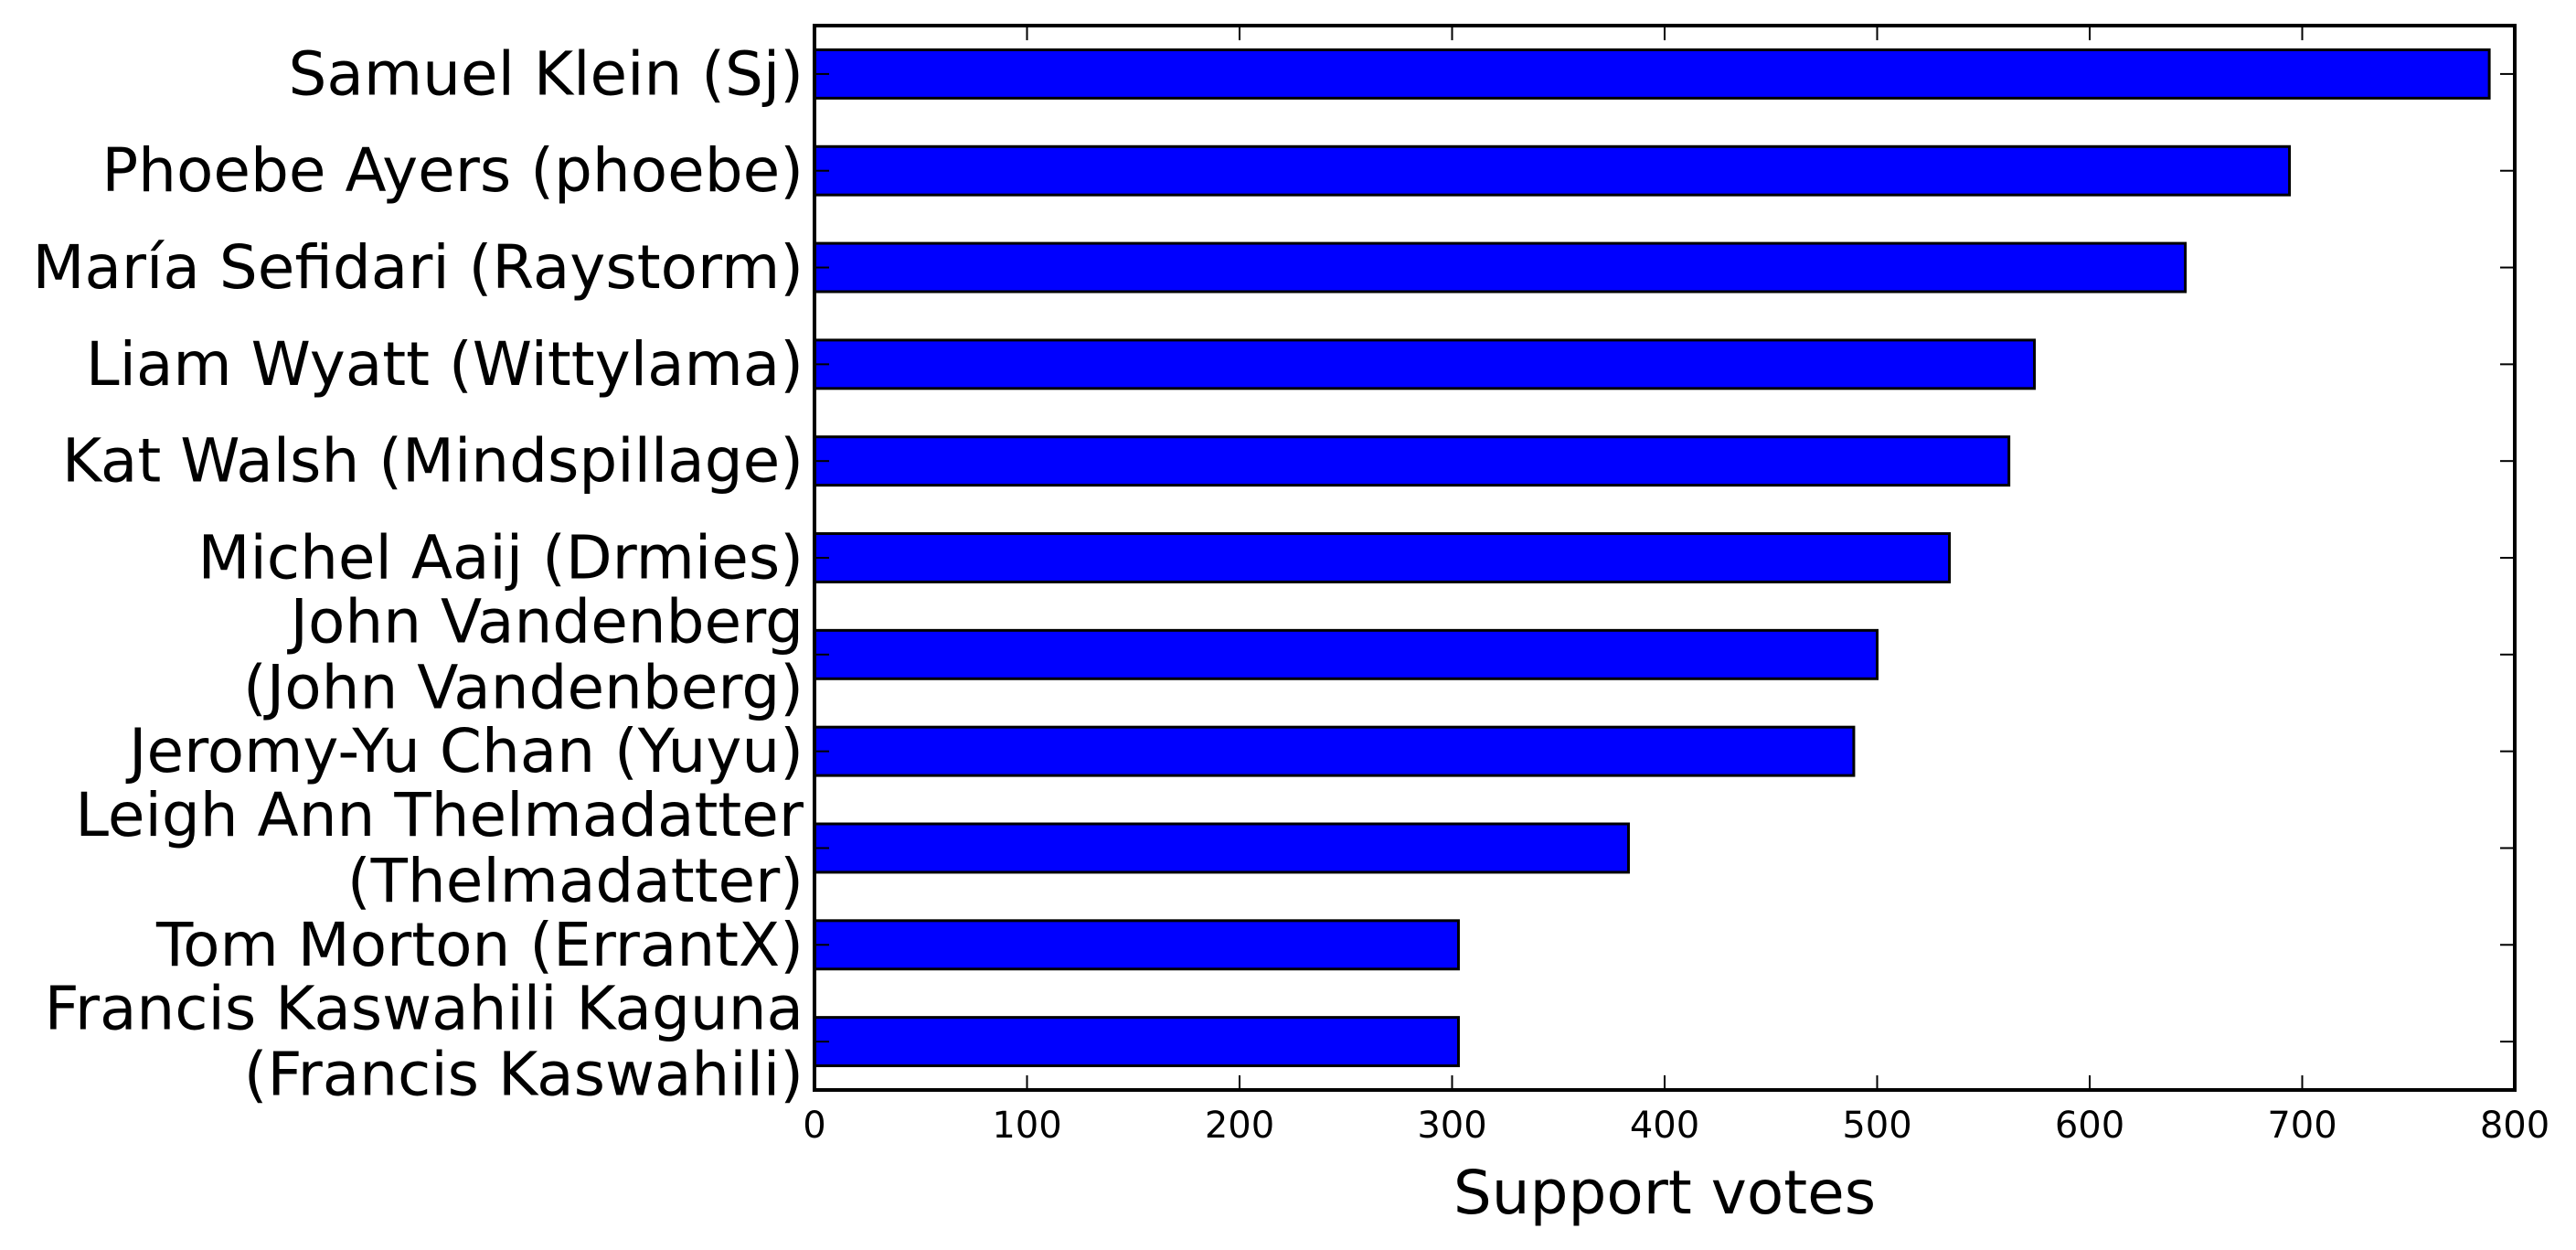 The height and width of the screenshot is (1250, 2576). I want to click on category-label: Liam Wyatt (Wittylama), so click(445, 364).